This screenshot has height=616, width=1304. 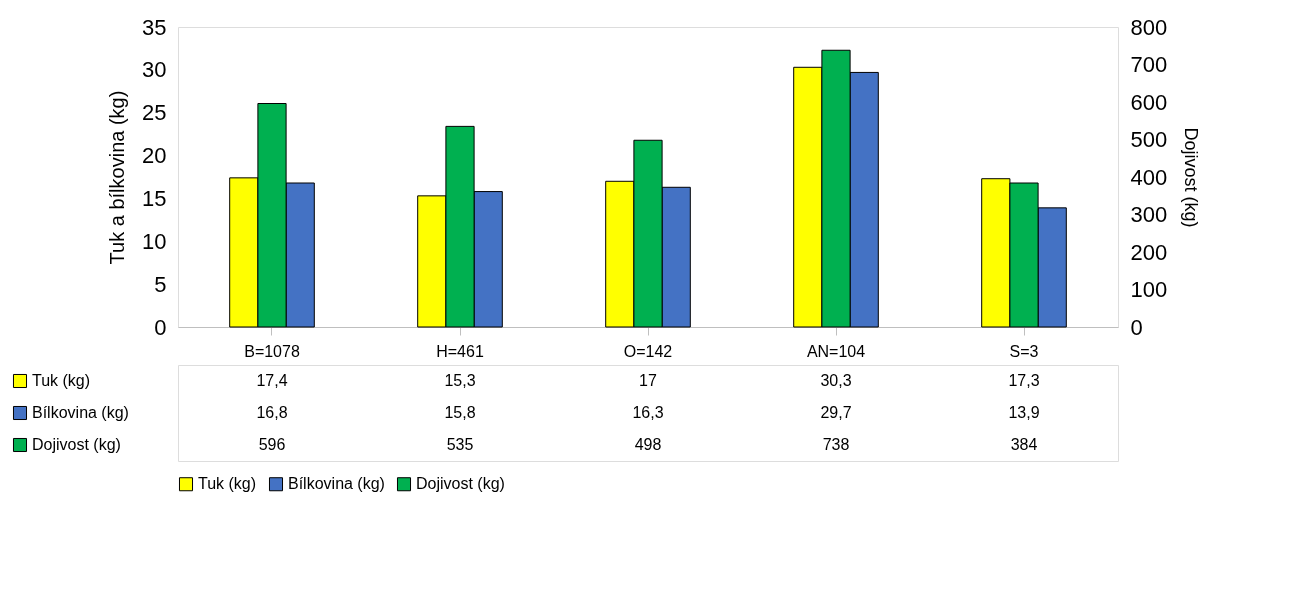 What do you see at coordinates (61, 380) in the screenshot?
I see `legend-label: Tuk (kg)` at bounding box center [61, 380].